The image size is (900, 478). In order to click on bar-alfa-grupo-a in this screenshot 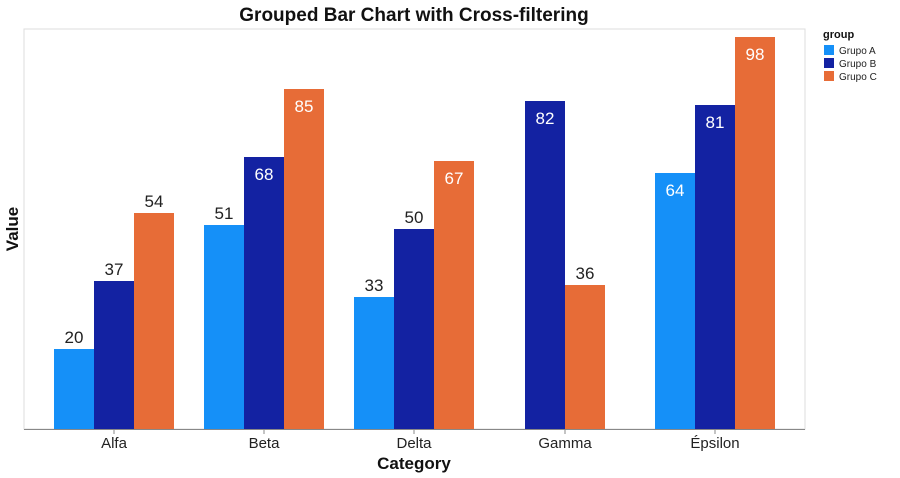, I will do `click(74, 389)`.